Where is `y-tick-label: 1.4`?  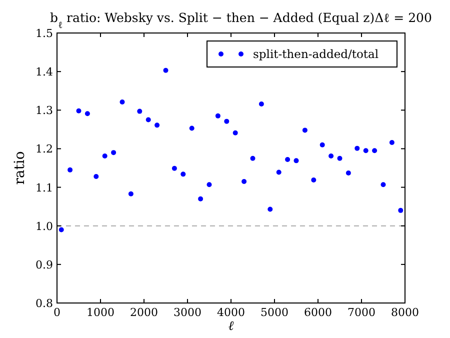 y-tick-label: 1.4 is located at coordinates (44, 72).